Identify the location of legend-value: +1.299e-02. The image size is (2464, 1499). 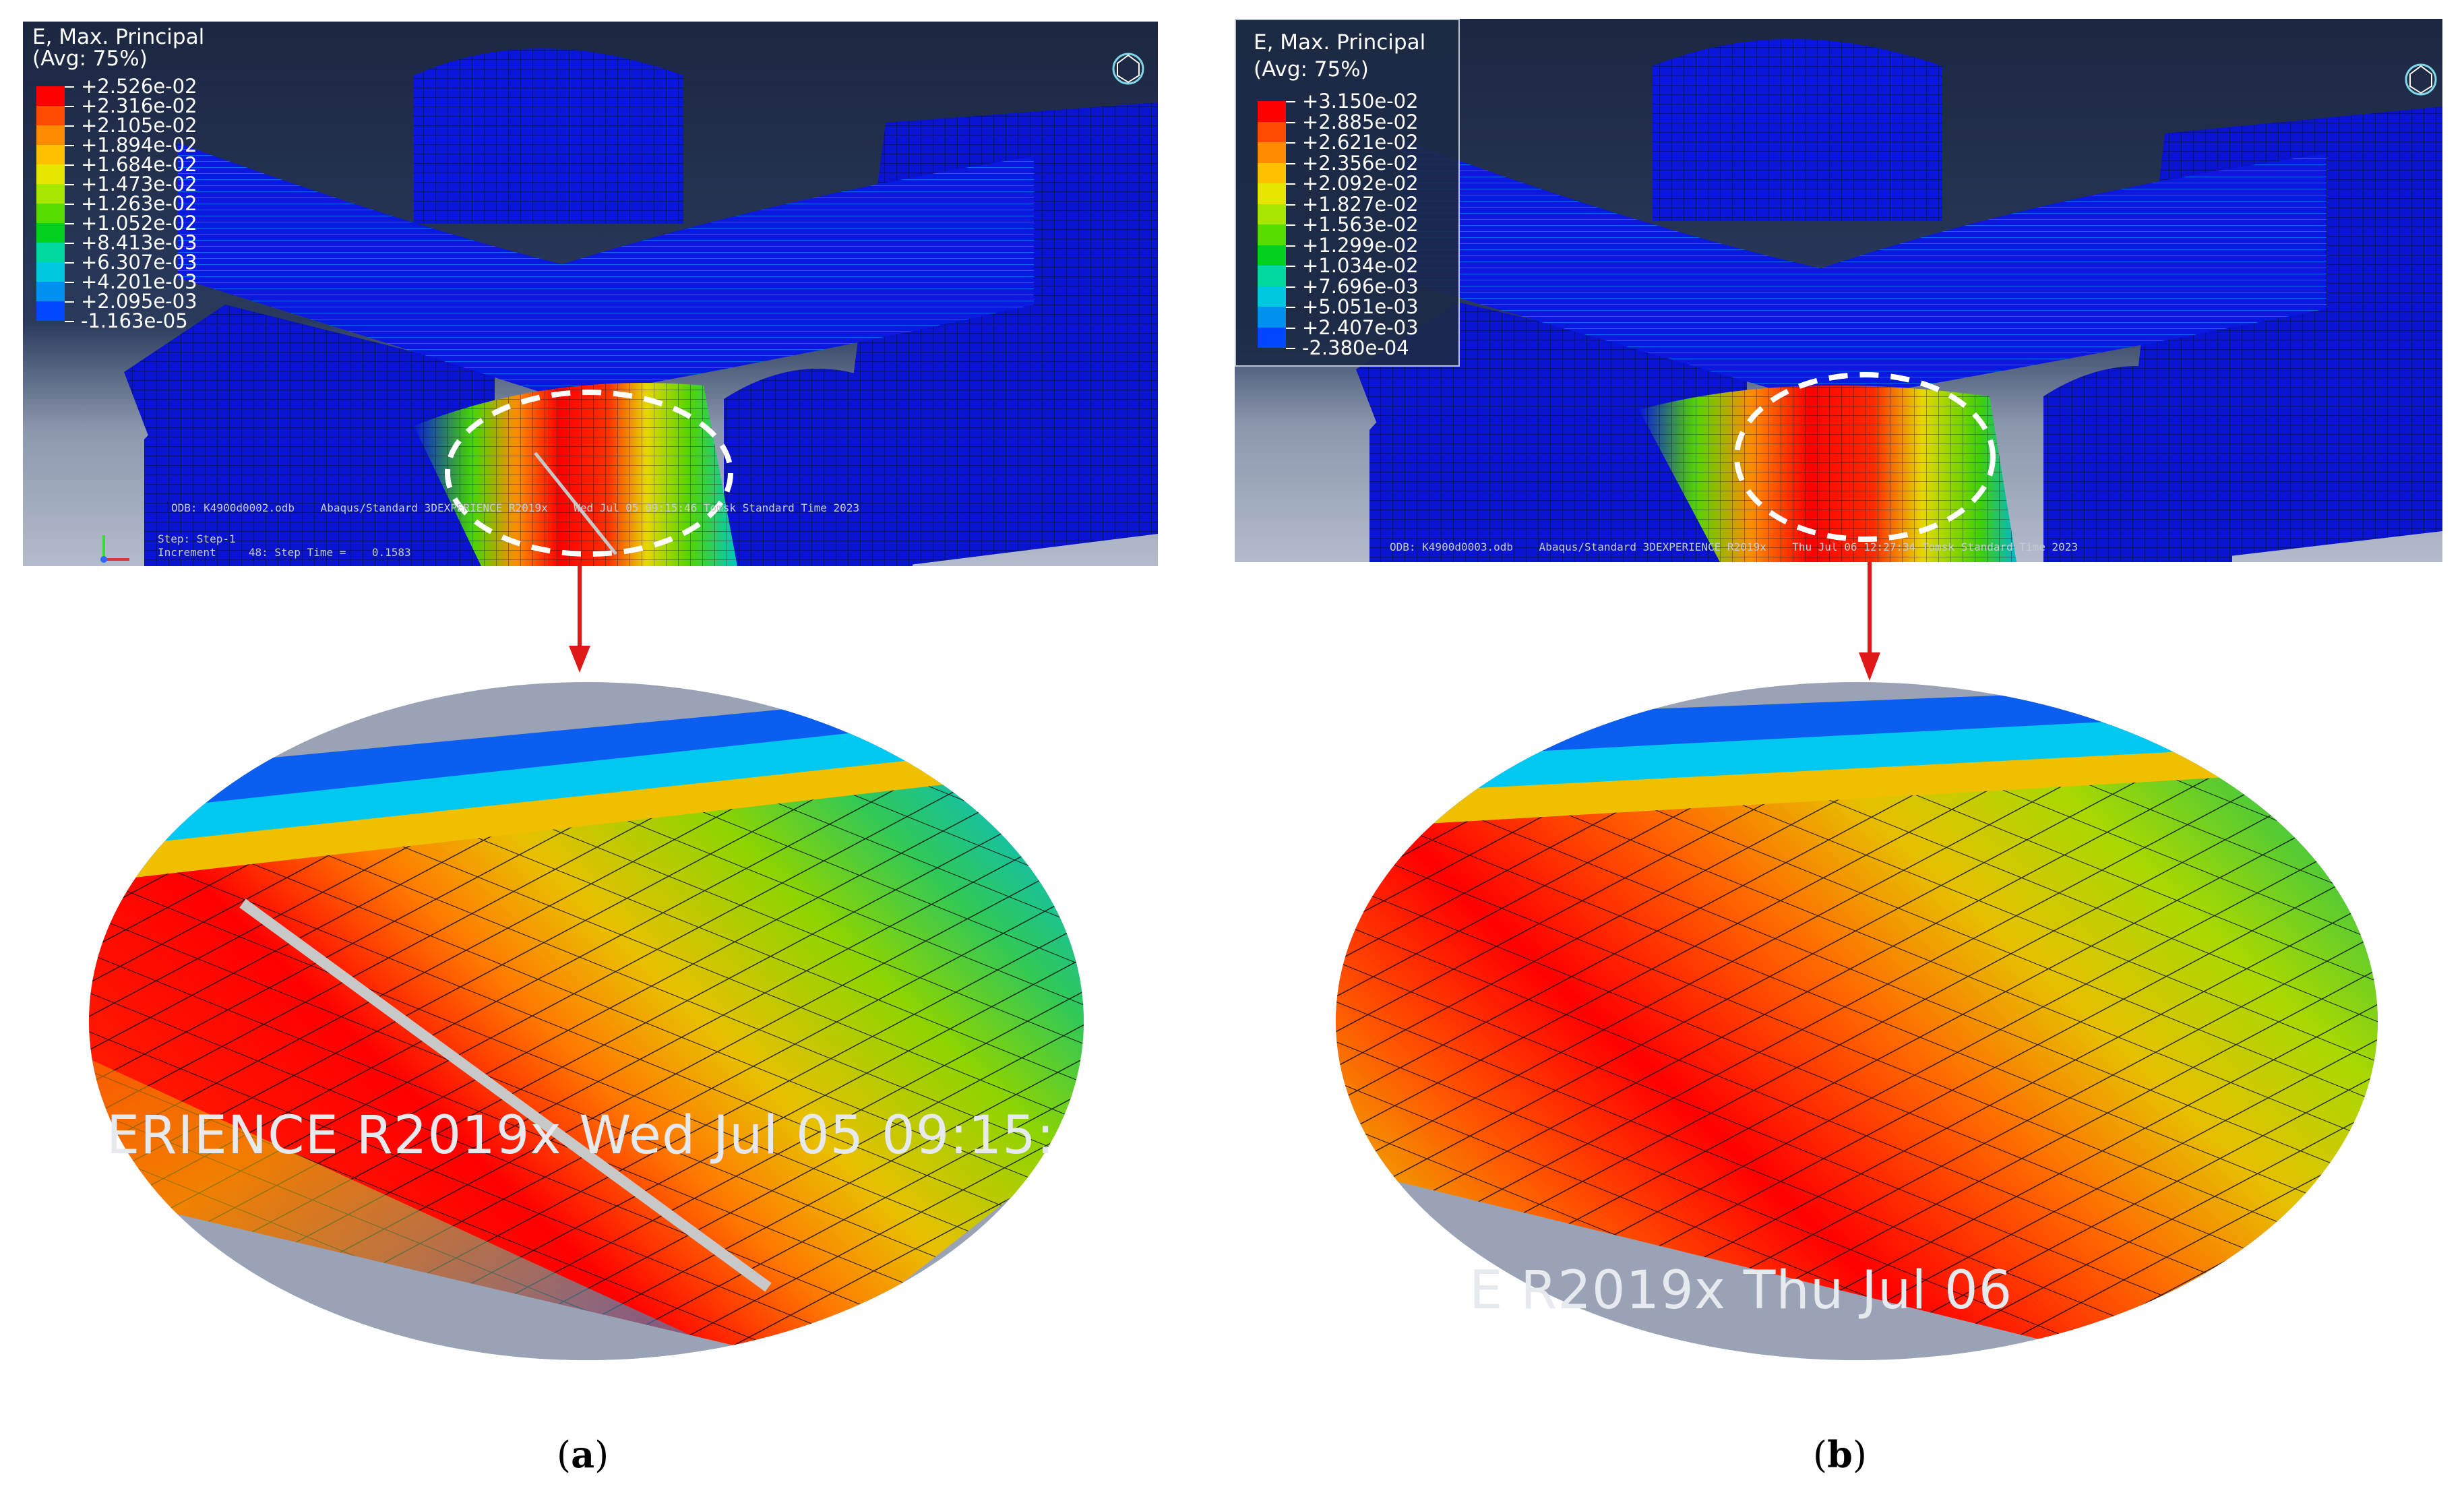
(1361, 245).